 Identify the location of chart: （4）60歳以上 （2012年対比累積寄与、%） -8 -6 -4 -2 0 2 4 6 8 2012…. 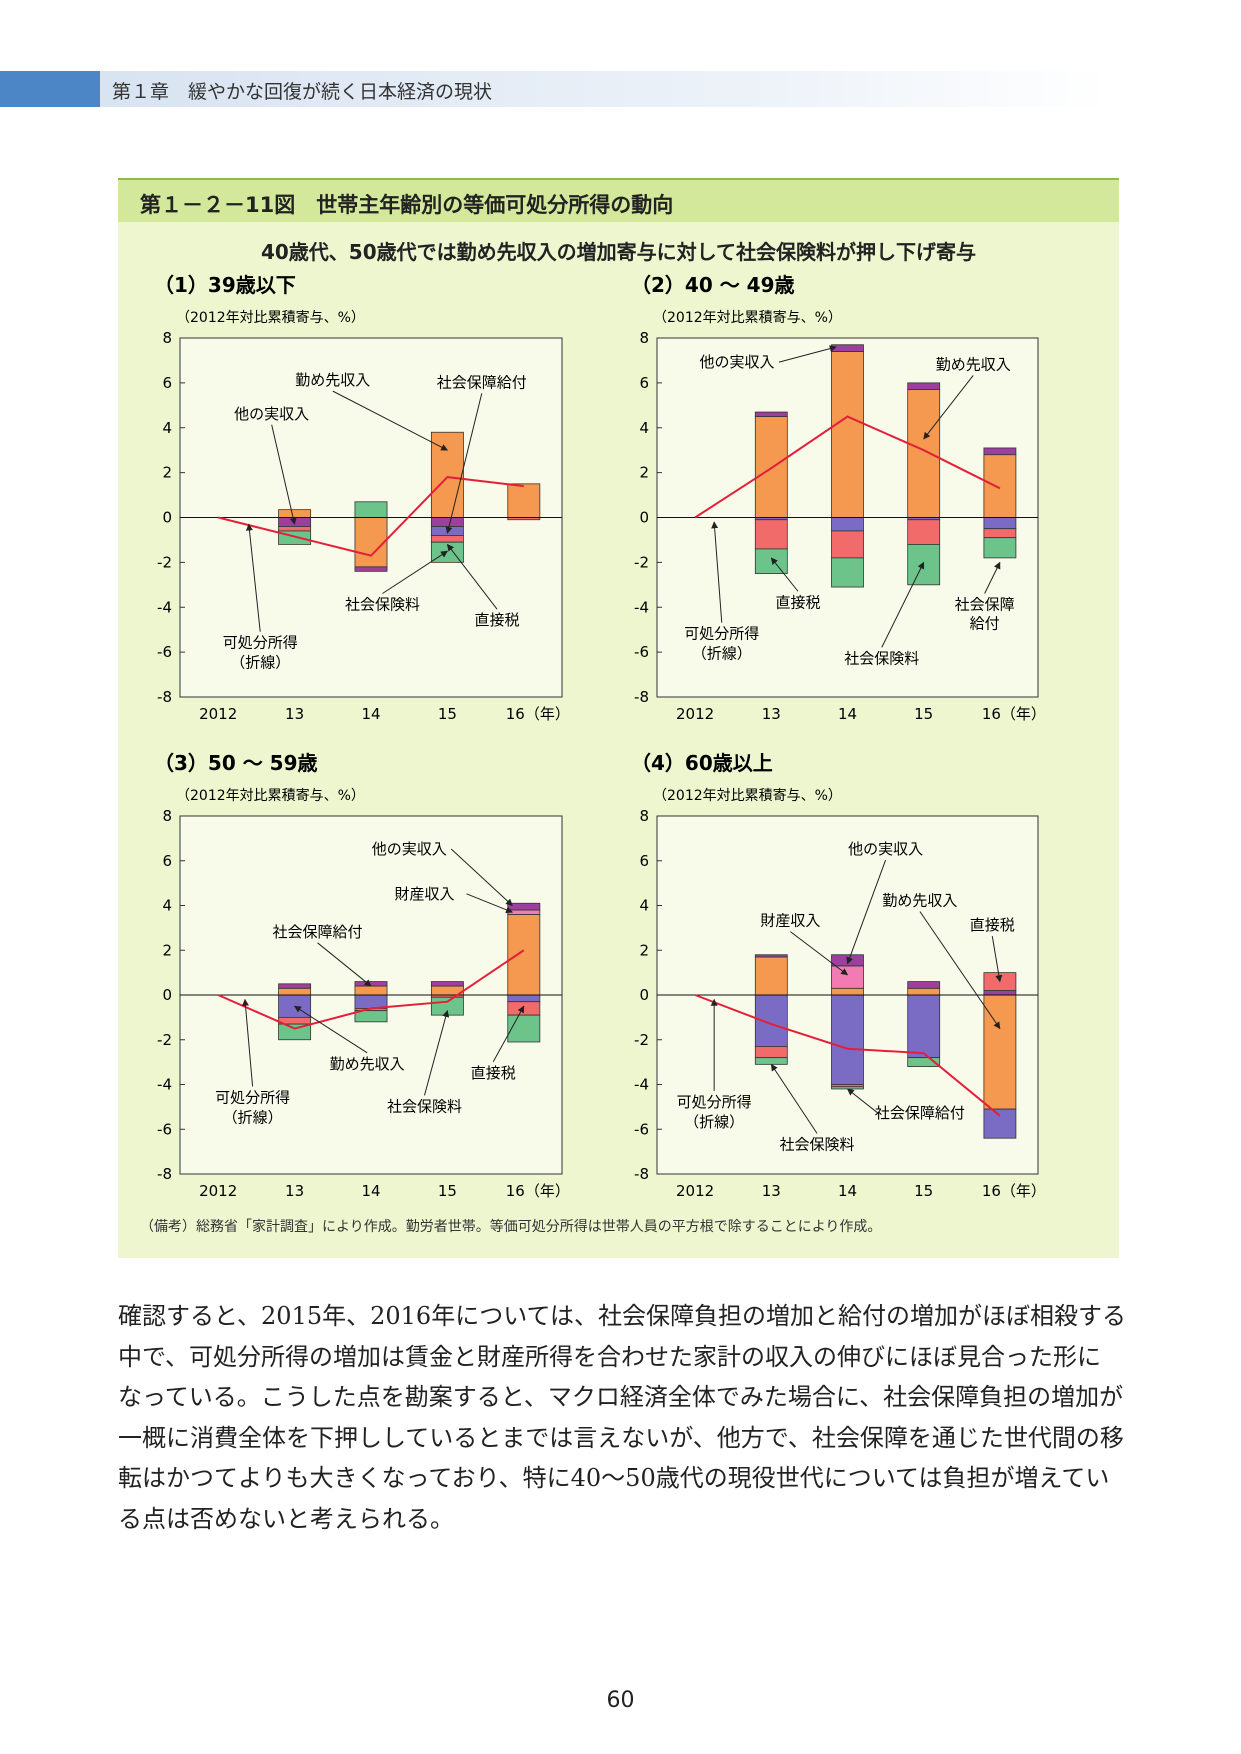
(838, 975).